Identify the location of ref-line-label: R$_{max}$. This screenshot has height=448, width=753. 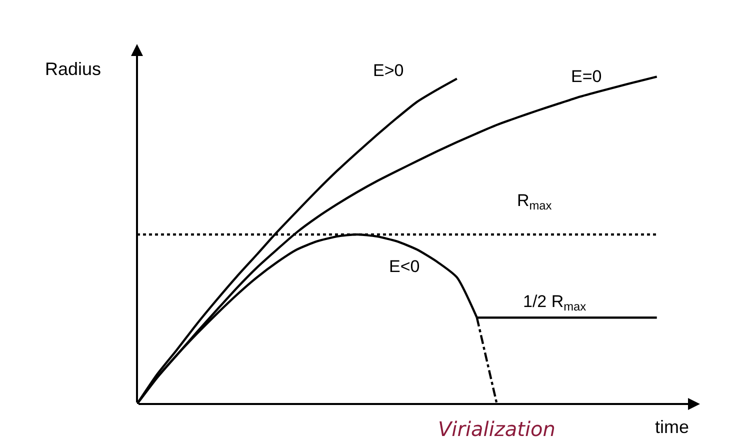
(534, 202).